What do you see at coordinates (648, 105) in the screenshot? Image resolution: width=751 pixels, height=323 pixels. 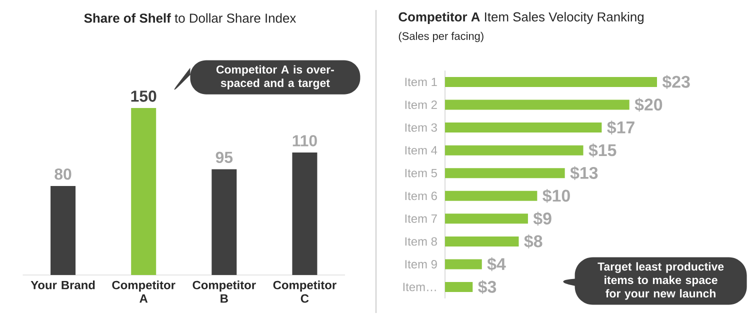 I see `data-label: $20` at bounding box center [648, 105].